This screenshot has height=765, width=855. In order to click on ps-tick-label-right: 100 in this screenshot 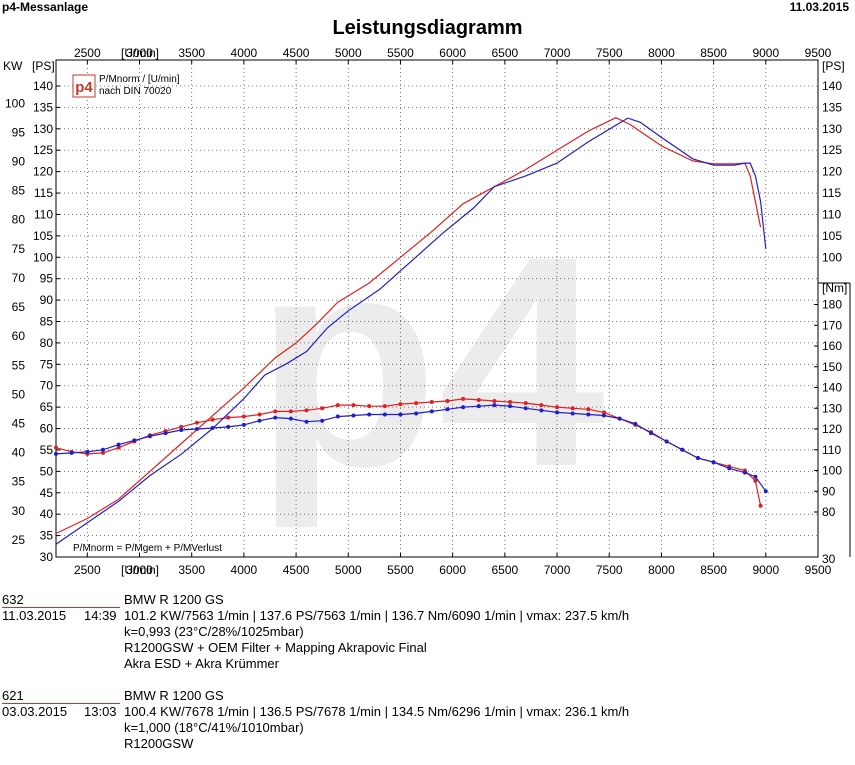, I will do `click(832, 257)`.